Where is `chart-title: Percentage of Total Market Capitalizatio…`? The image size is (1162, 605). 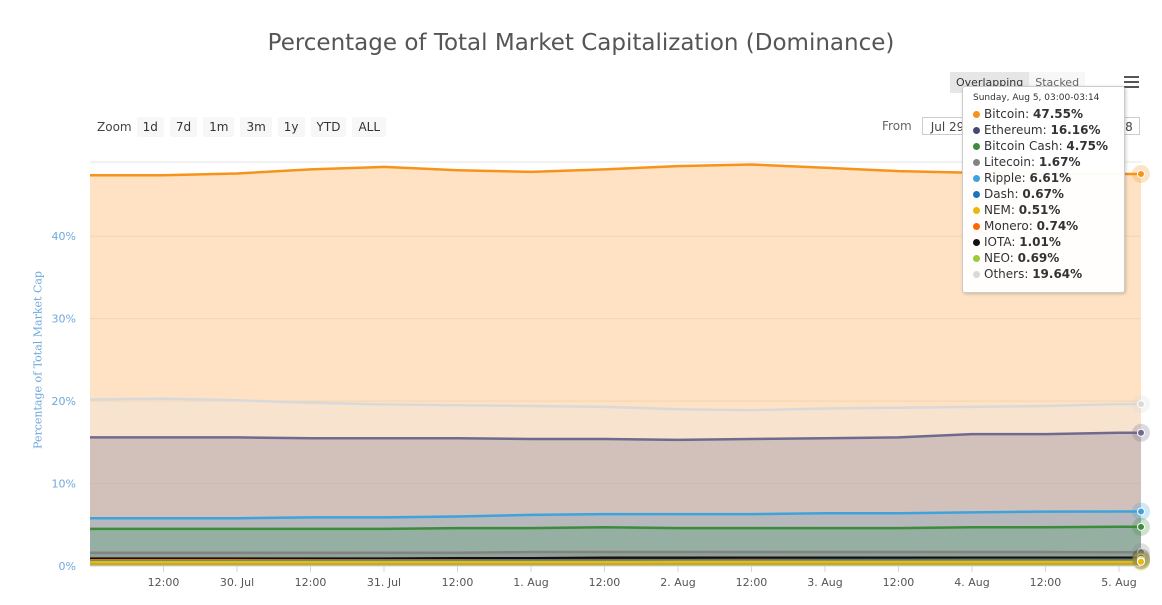
chart-title: Percentage of Total Market Capitalizatio… is located at coordinates (581, 43).